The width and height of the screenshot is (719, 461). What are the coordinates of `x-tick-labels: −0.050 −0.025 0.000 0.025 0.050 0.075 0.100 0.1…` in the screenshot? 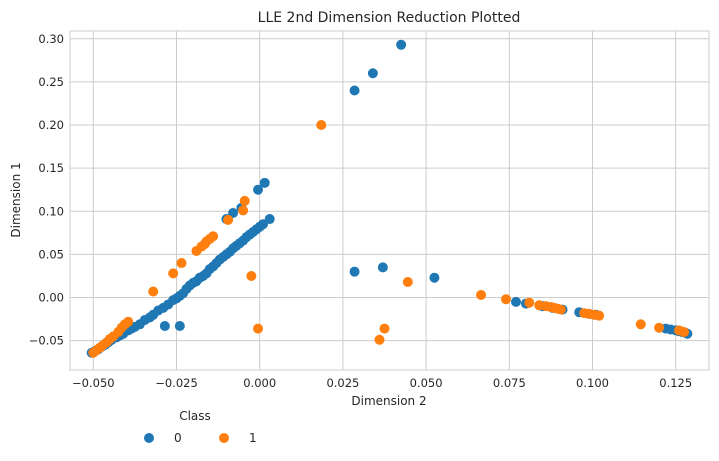 It's located at (382, 383).